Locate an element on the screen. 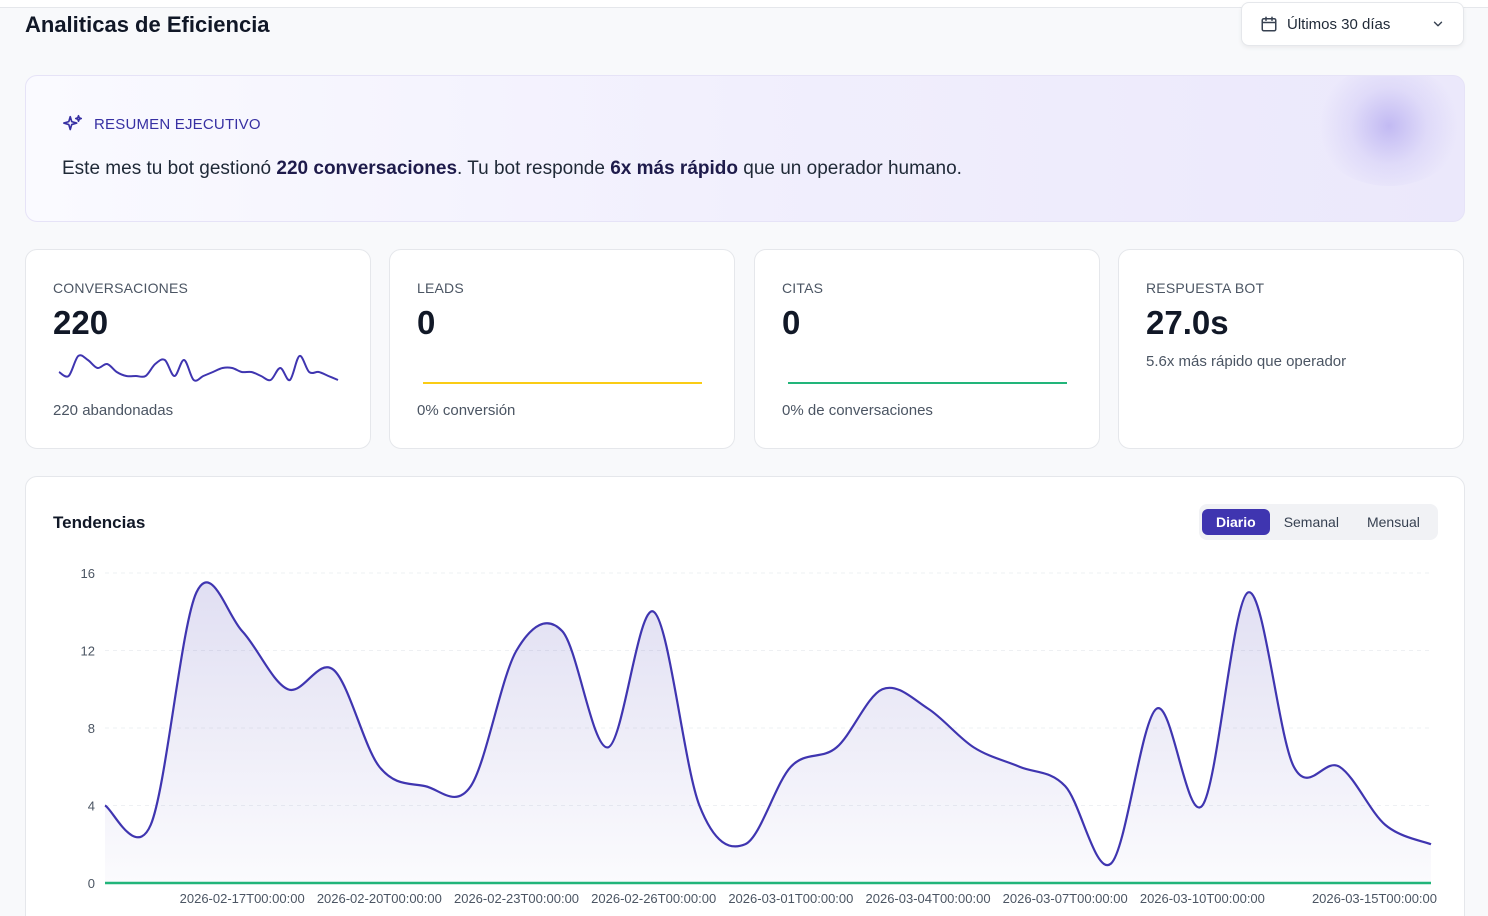  sparkline-leads is located at coordinates (562, 383).